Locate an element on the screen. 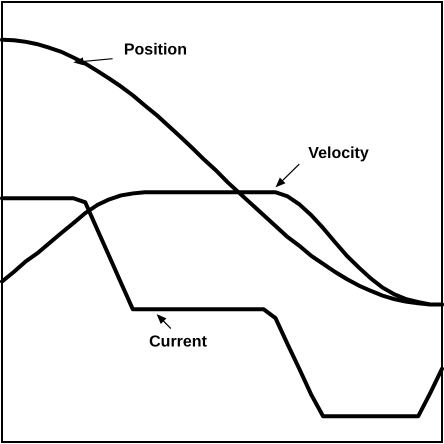 The image size is (444, 444). series-label: Current is located at coordinates (178, 341).